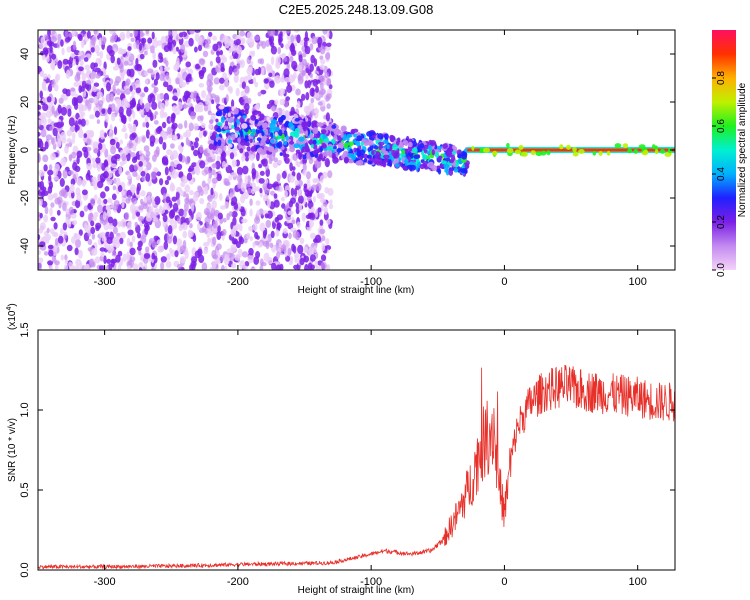 This screenshot has width=750, height=600. I want to click on colorbar-tick-label: 0.4, so click(721, 174).